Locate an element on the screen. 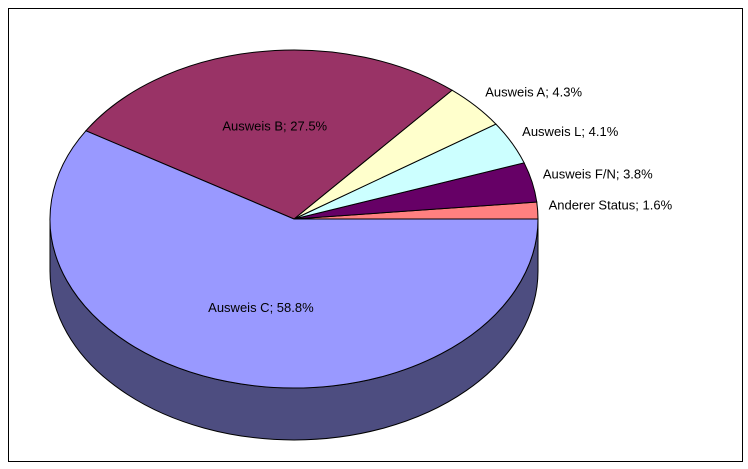  data-label: Ausweis B; 27.5% is located at coordinates (274, 126).